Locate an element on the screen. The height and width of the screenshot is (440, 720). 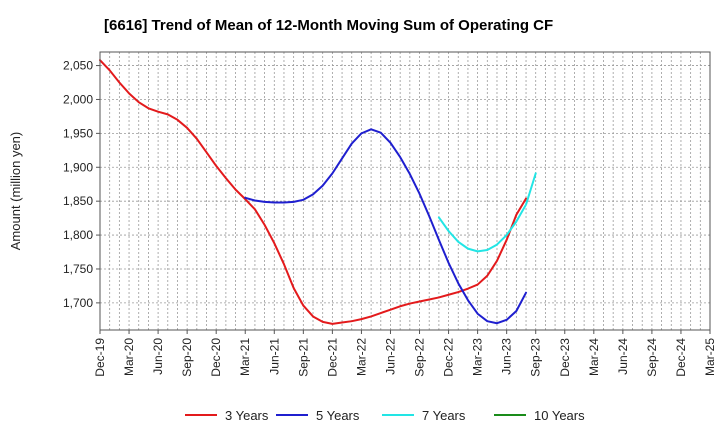
legend-label: 10 Years is located at coordinates (559, 415).